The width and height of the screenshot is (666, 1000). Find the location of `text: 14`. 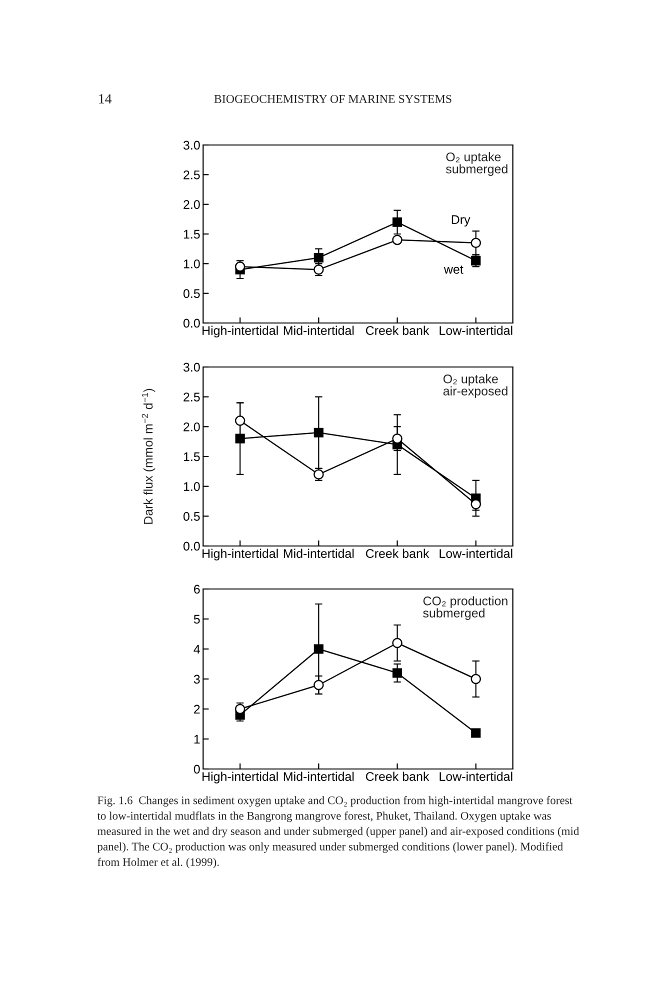

text: 14 is located at coordinates (105, 99).